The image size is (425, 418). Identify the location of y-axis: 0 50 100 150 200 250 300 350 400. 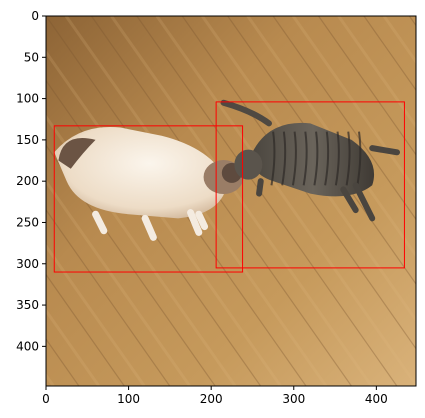
(31, 181).